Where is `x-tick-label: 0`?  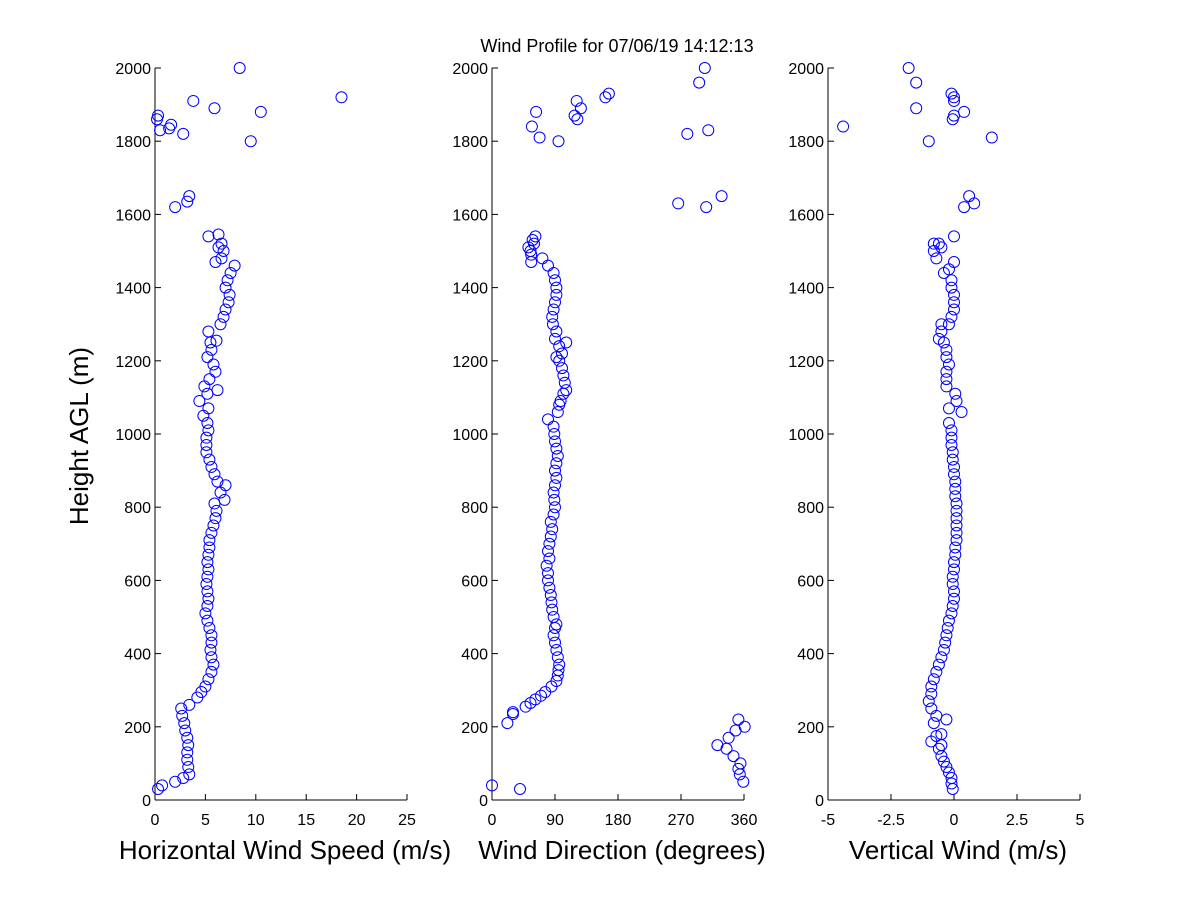
x-tick-label: 0 is located at coordinates (954, 820).